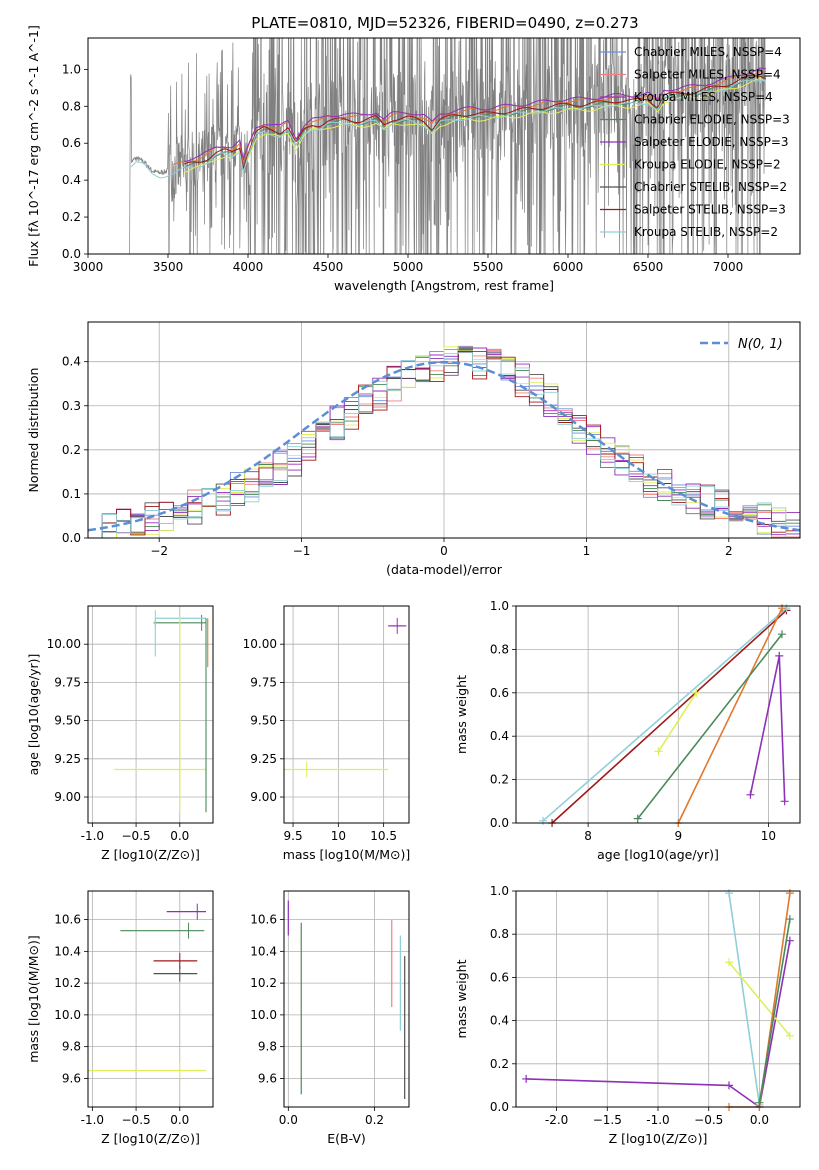 Image resolution: width=819 pixels, height=1170 pixels. What do you see at coordinates (67, 759) in the screenshot?
I see `y-tick-label: 9.25` at bounding box center [67, 759].